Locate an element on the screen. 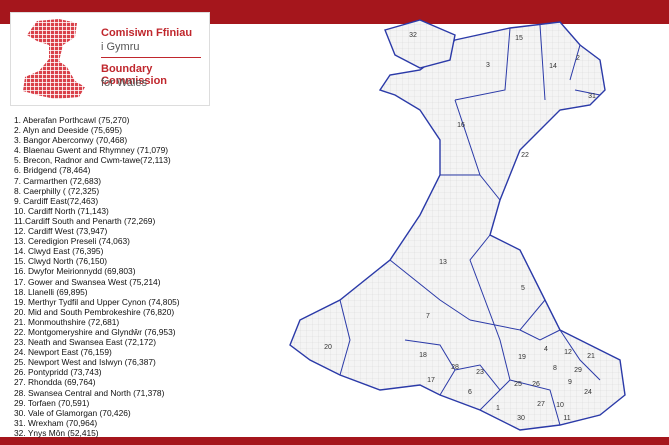 This screenshot has height=445, width=669. map-label: 24 is located at coordinates (588, 392).